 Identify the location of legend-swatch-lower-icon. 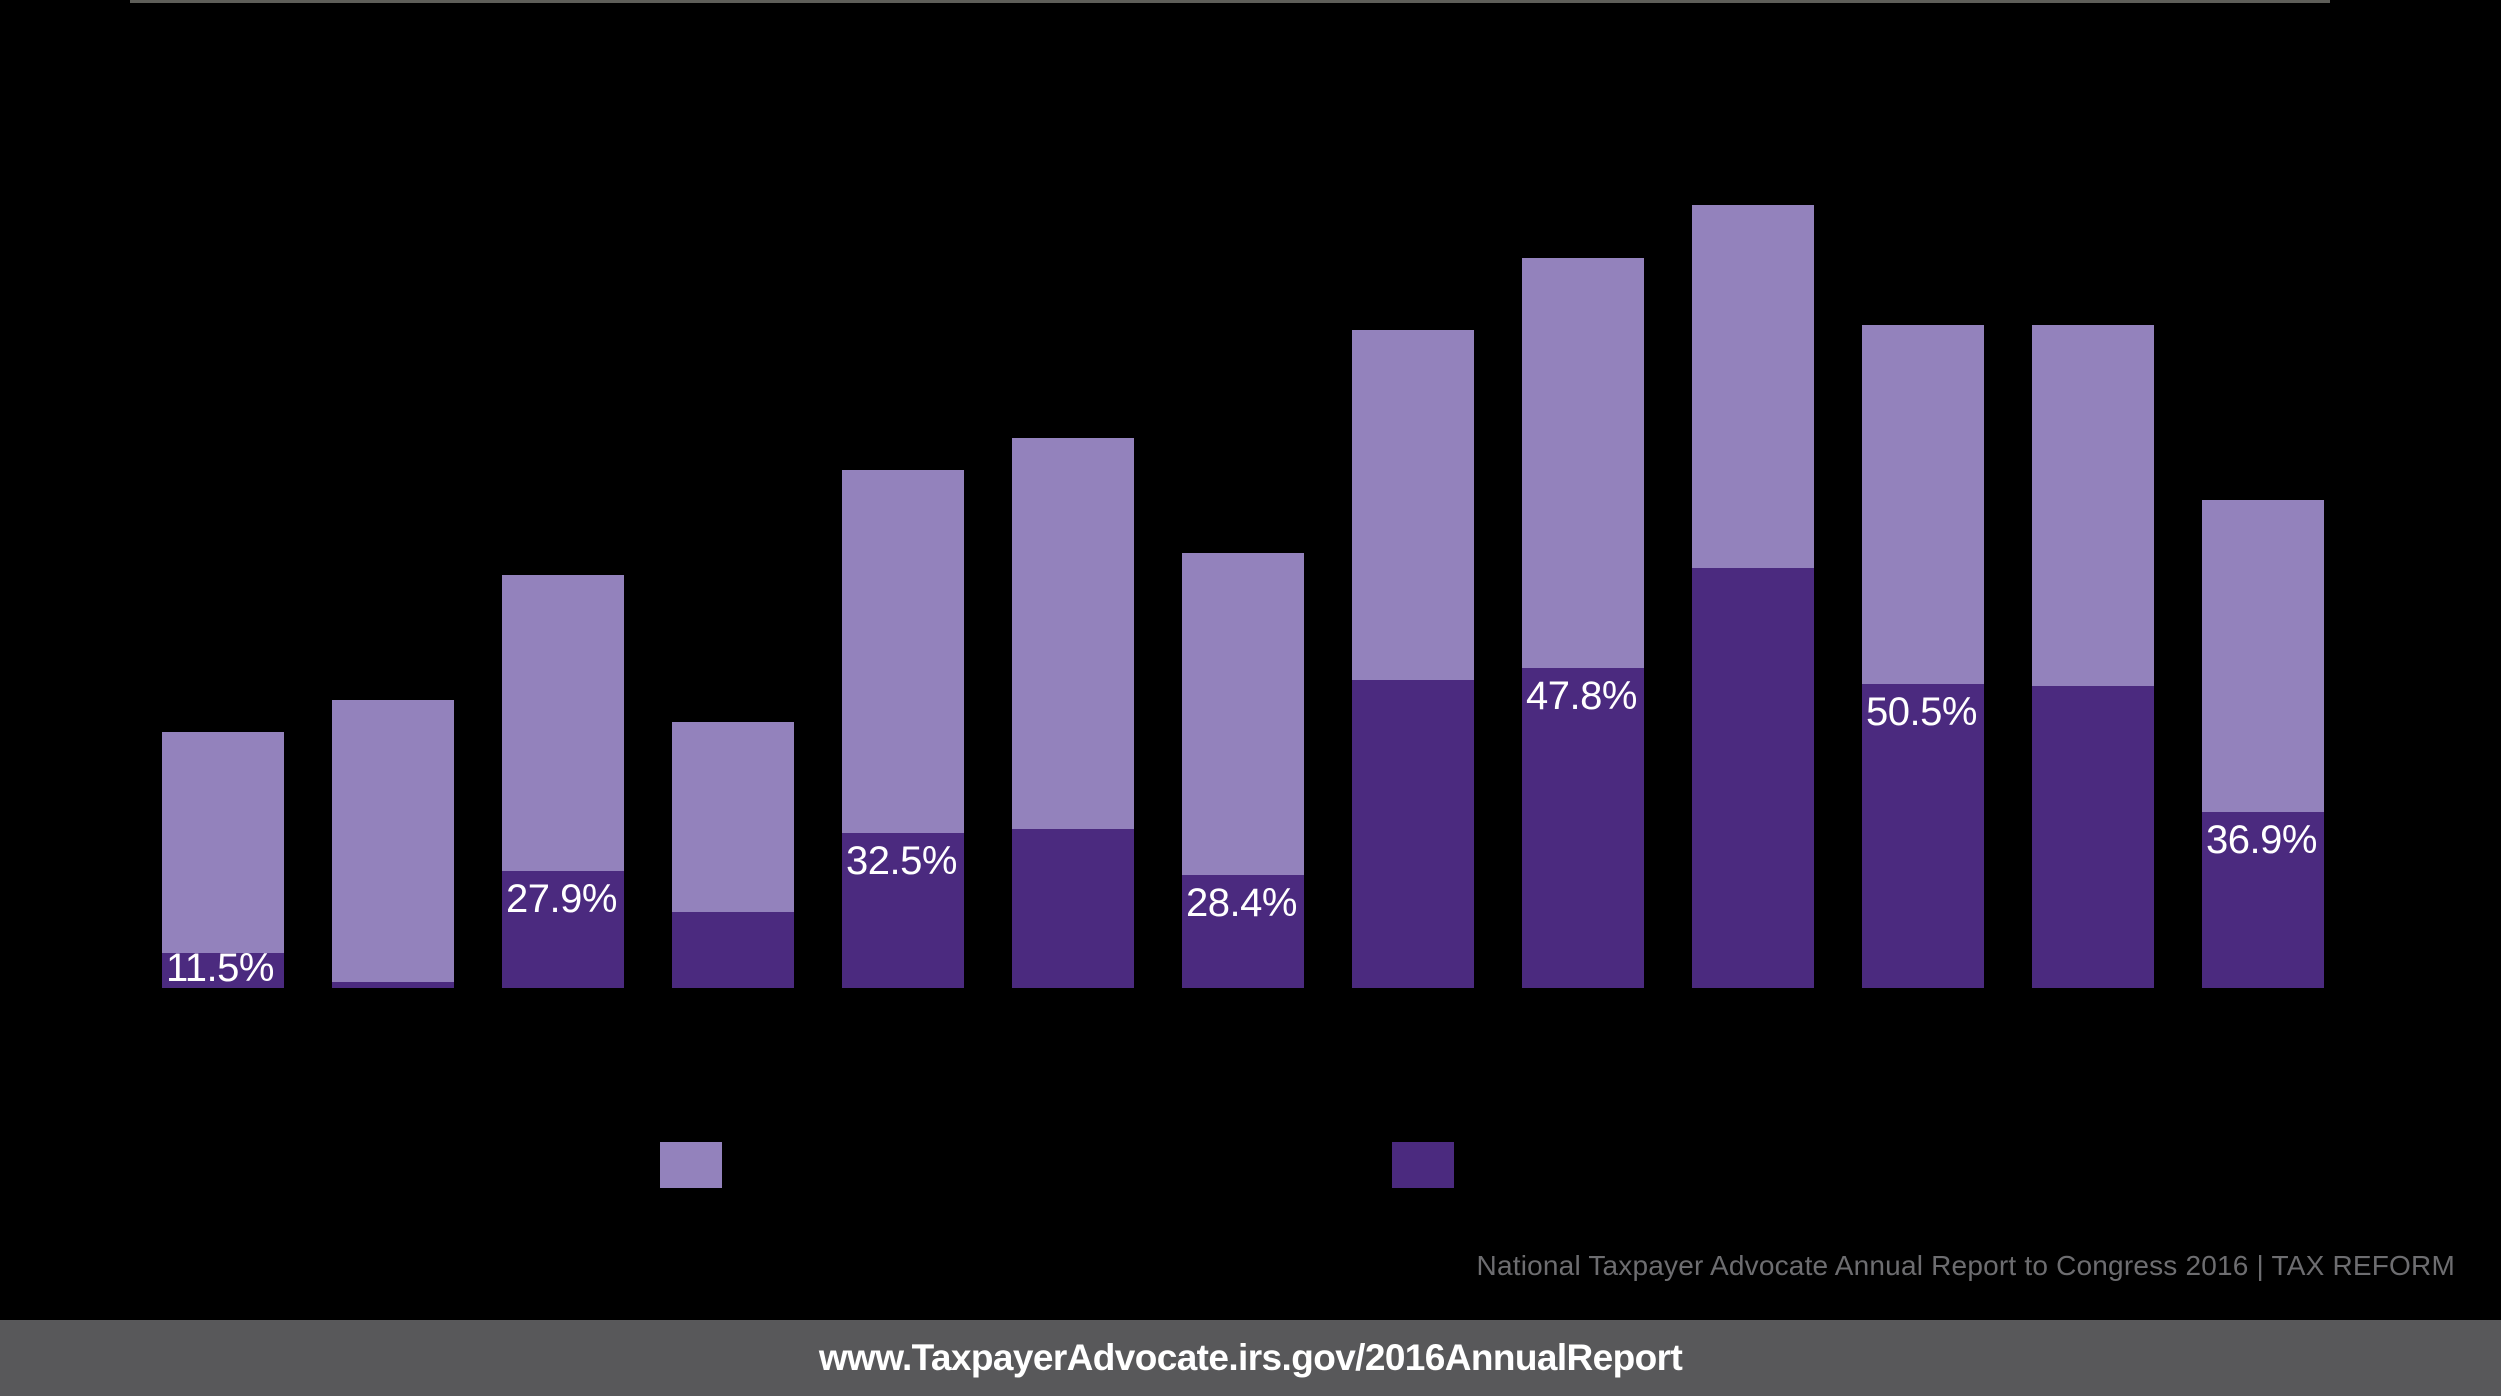
(1423, 1165).